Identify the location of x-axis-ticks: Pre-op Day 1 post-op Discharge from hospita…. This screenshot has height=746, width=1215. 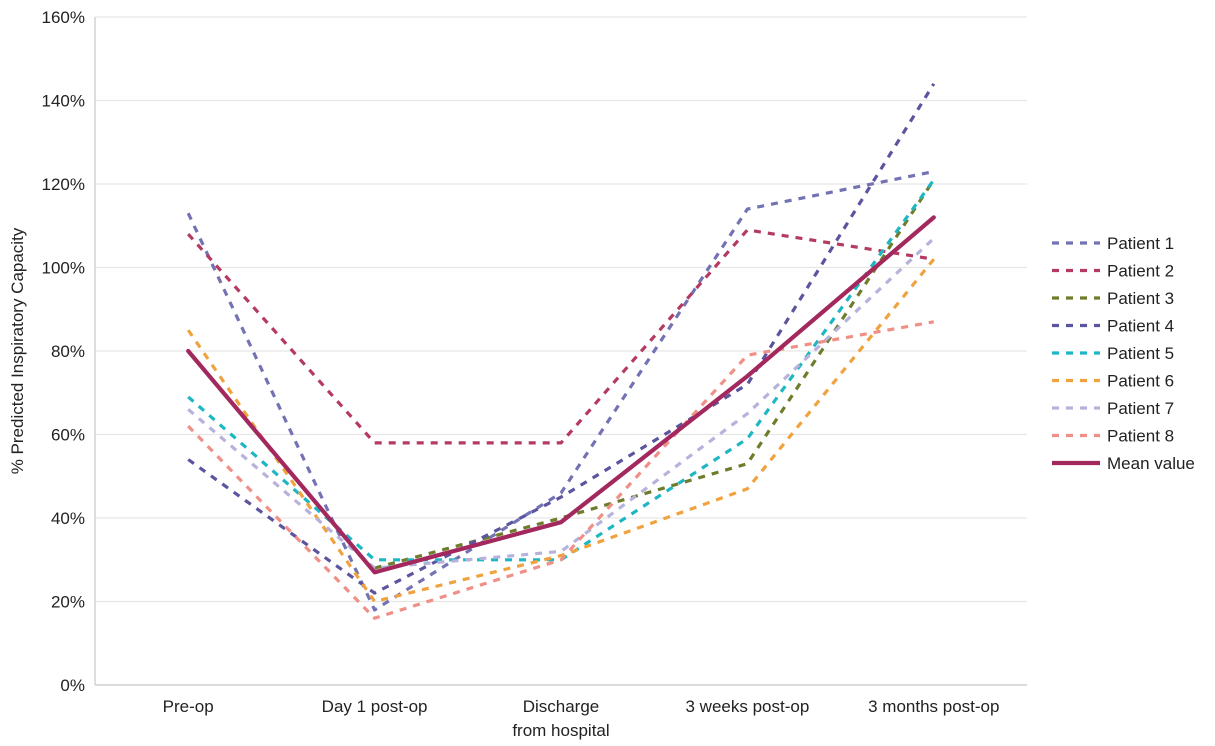
(581, 718).